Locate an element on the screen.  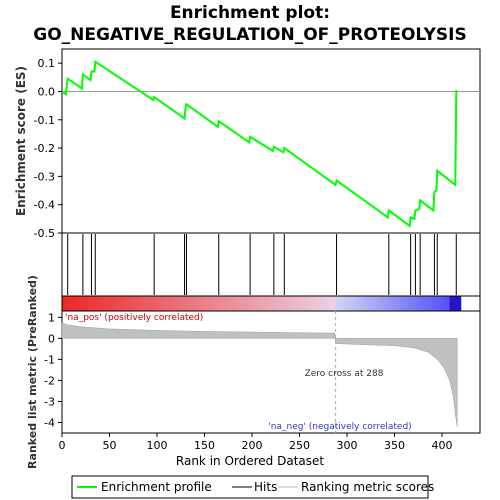
es-y-axis: 0.1 0.0 -0.1 -0.2 -0.3 -0.4 -0.5 is located at coordinates (48, 148).